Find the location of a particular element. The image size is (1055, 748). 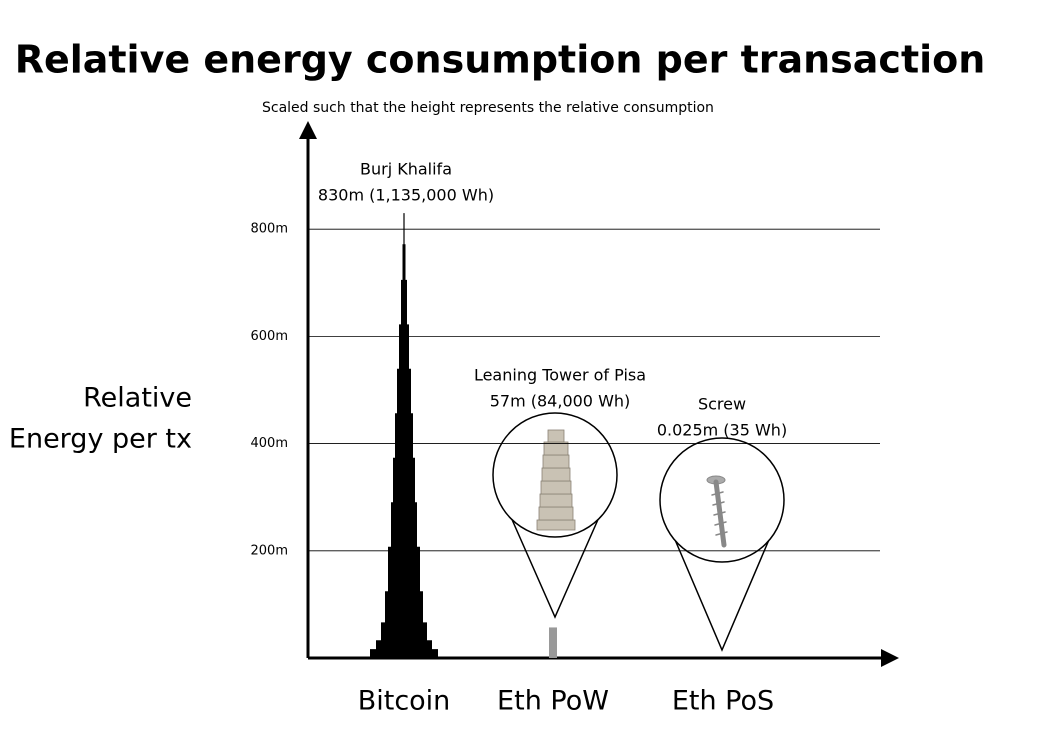

magnifier is located at coordinates (638, 532).